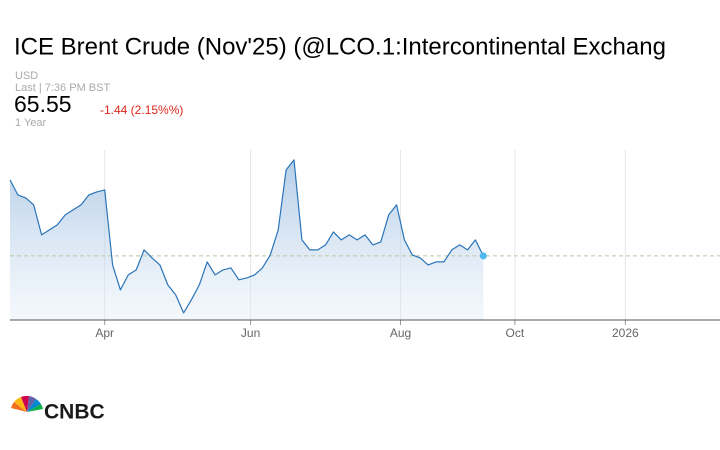  I want to click on x-tick-label: Oct, so click(515, 333).